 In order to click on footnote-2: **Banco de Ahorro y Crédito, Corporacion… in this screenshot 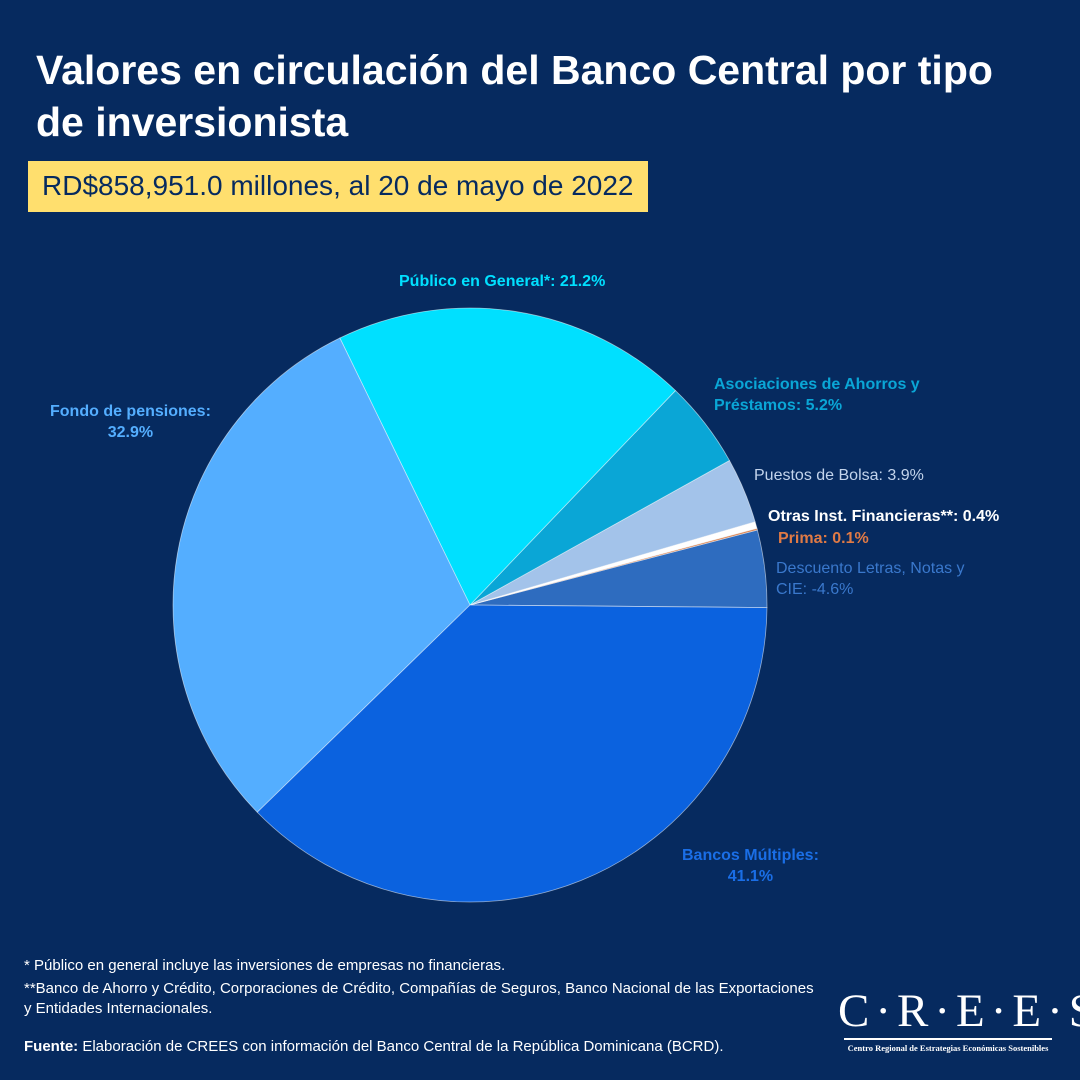, I will do `click(419, 998)`.